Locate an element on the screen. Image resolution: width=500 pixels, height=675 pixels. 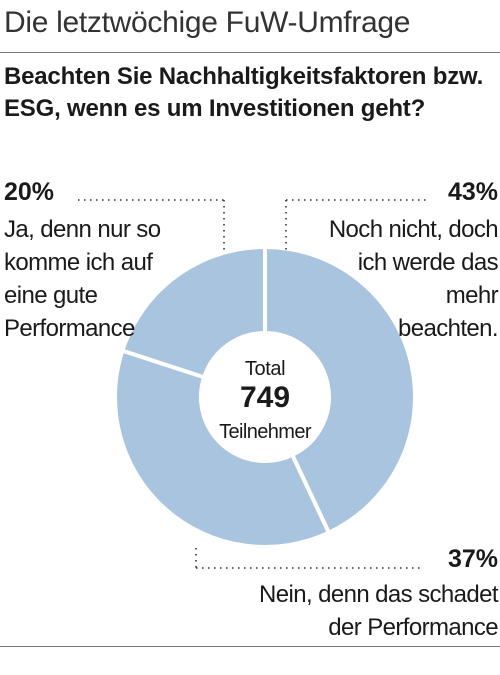
answer-line: Nein, denn das schadet is located at coordinates (379, 594).